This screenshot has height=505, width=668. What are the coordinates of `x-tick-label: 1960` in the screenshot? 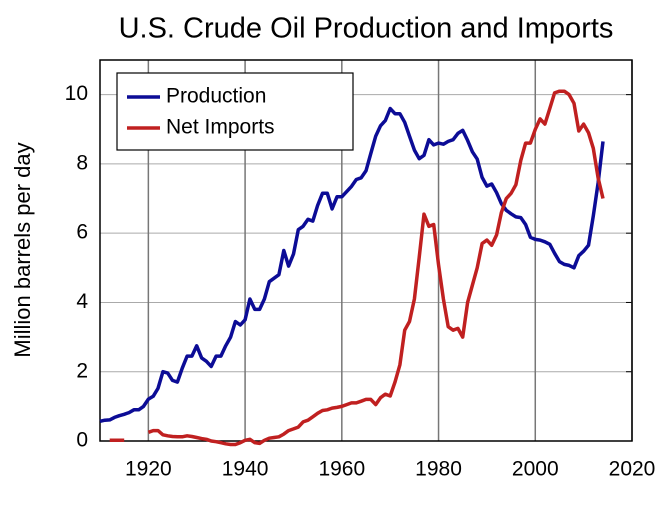 It's located at (341, 469).